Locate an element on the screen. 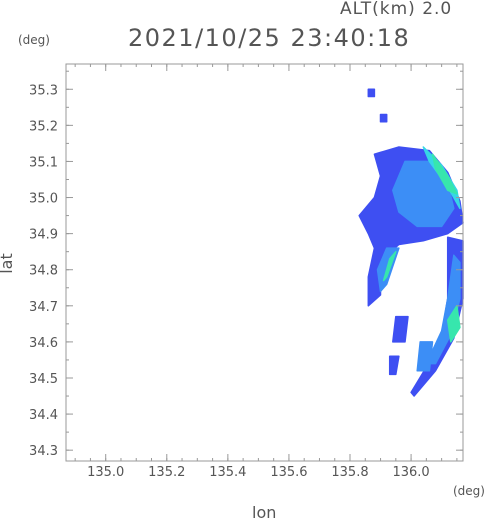 The height and width of the screenshot is (522, 491). y-tick-label: 35.2 is located at coordinates (43, 126).